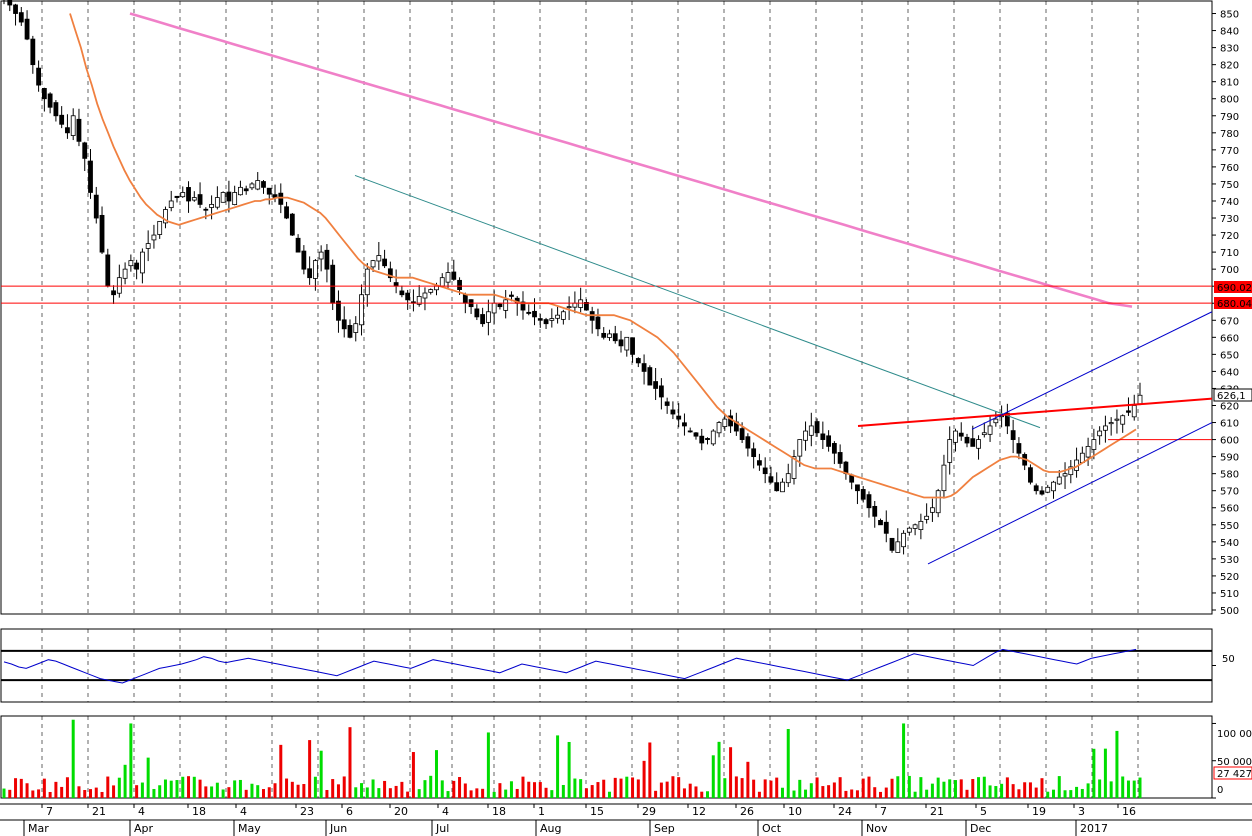  I want to click on x-tick-label: 7, so click(883, 811).